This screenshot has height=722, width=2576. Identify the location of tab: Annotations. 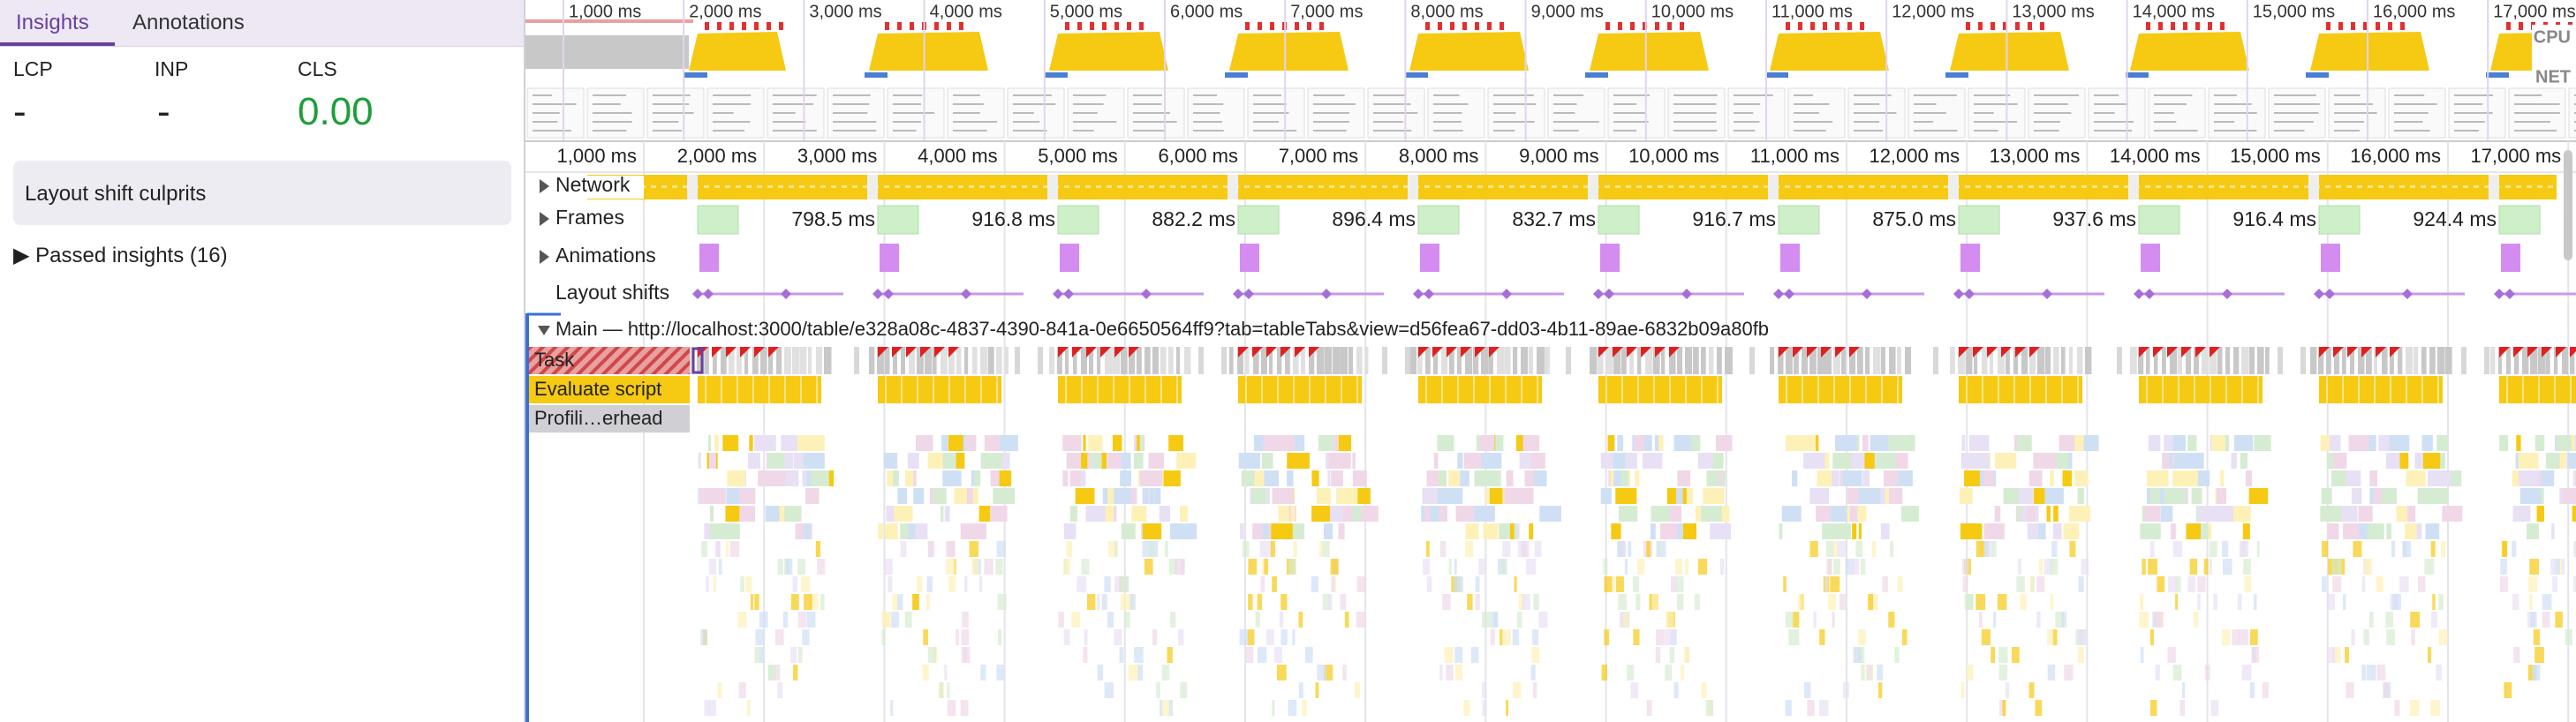
(188, 23).